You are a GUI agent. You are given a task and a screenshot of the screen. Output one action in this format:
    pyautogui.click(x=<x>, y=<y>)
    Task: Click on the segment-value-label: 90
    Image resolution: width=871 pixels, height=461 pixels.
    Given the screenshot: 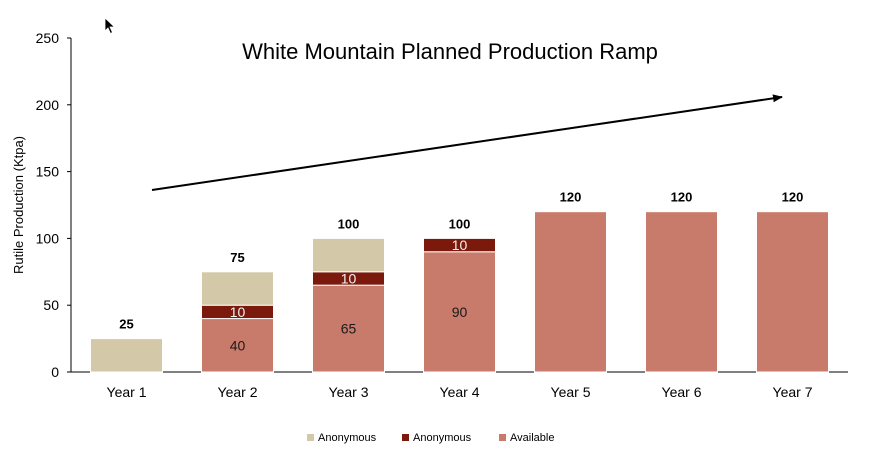 What is the action you would take?
    pyautogui.click(x=460, y=312)
    